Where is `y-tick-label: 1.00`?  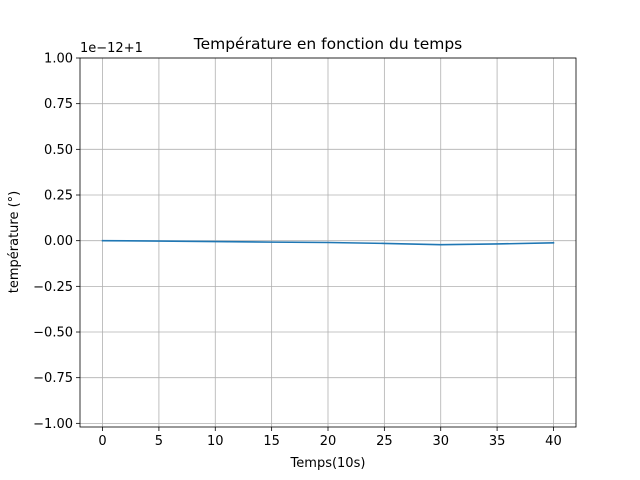 y-tick-label: 1.00 is located at coordinates (58, 59).